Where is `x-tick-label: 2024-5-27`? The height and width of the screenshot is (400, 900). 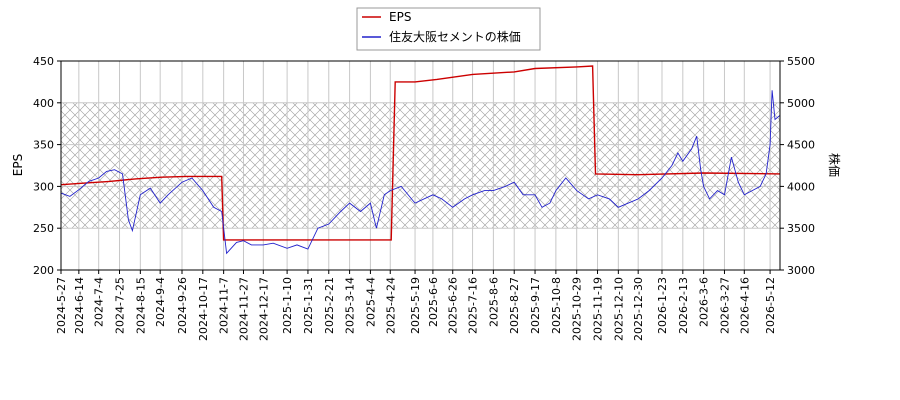 x-tick-label: 2024-5-27 is located at coordinates (61, 305).